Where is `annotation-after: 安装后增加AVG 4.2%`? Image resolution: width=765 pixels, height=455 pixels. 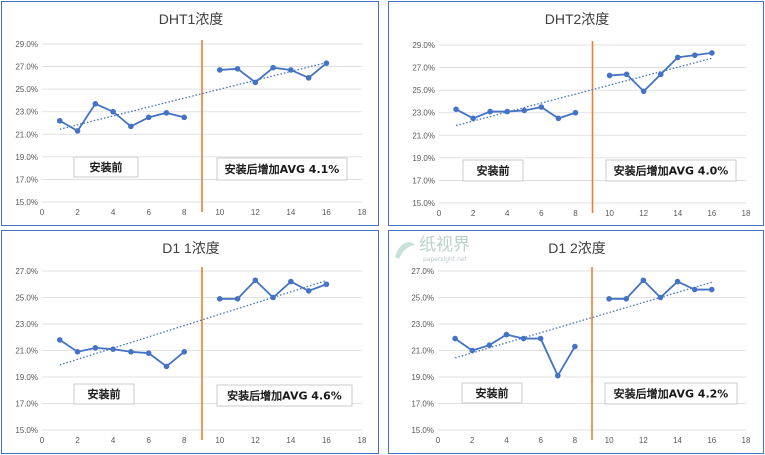 annotation-after: 安装后增加AVG 4.2% is located at coordinates (671, 394).